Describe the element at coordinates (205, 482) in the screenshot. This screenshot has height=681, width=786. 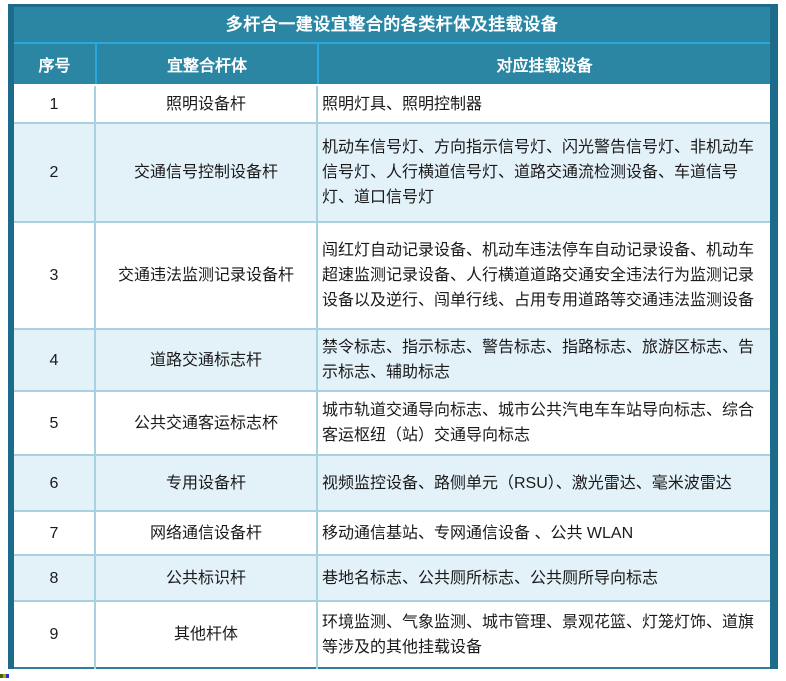
I see `row-pole: 专用设备杆` at that location.